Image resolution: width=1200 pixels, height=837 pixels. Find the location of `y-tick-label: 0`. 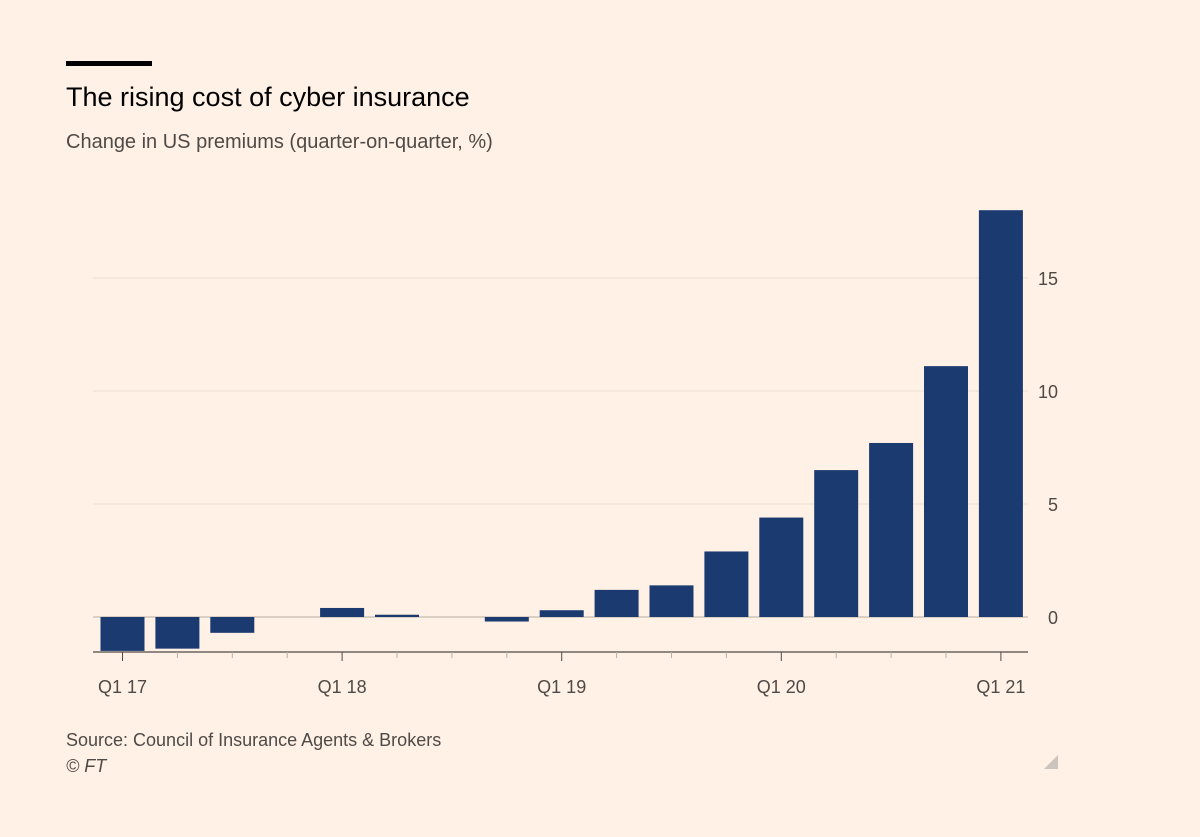

y-tick-label: 0 is located at coordinates (1053, 618).